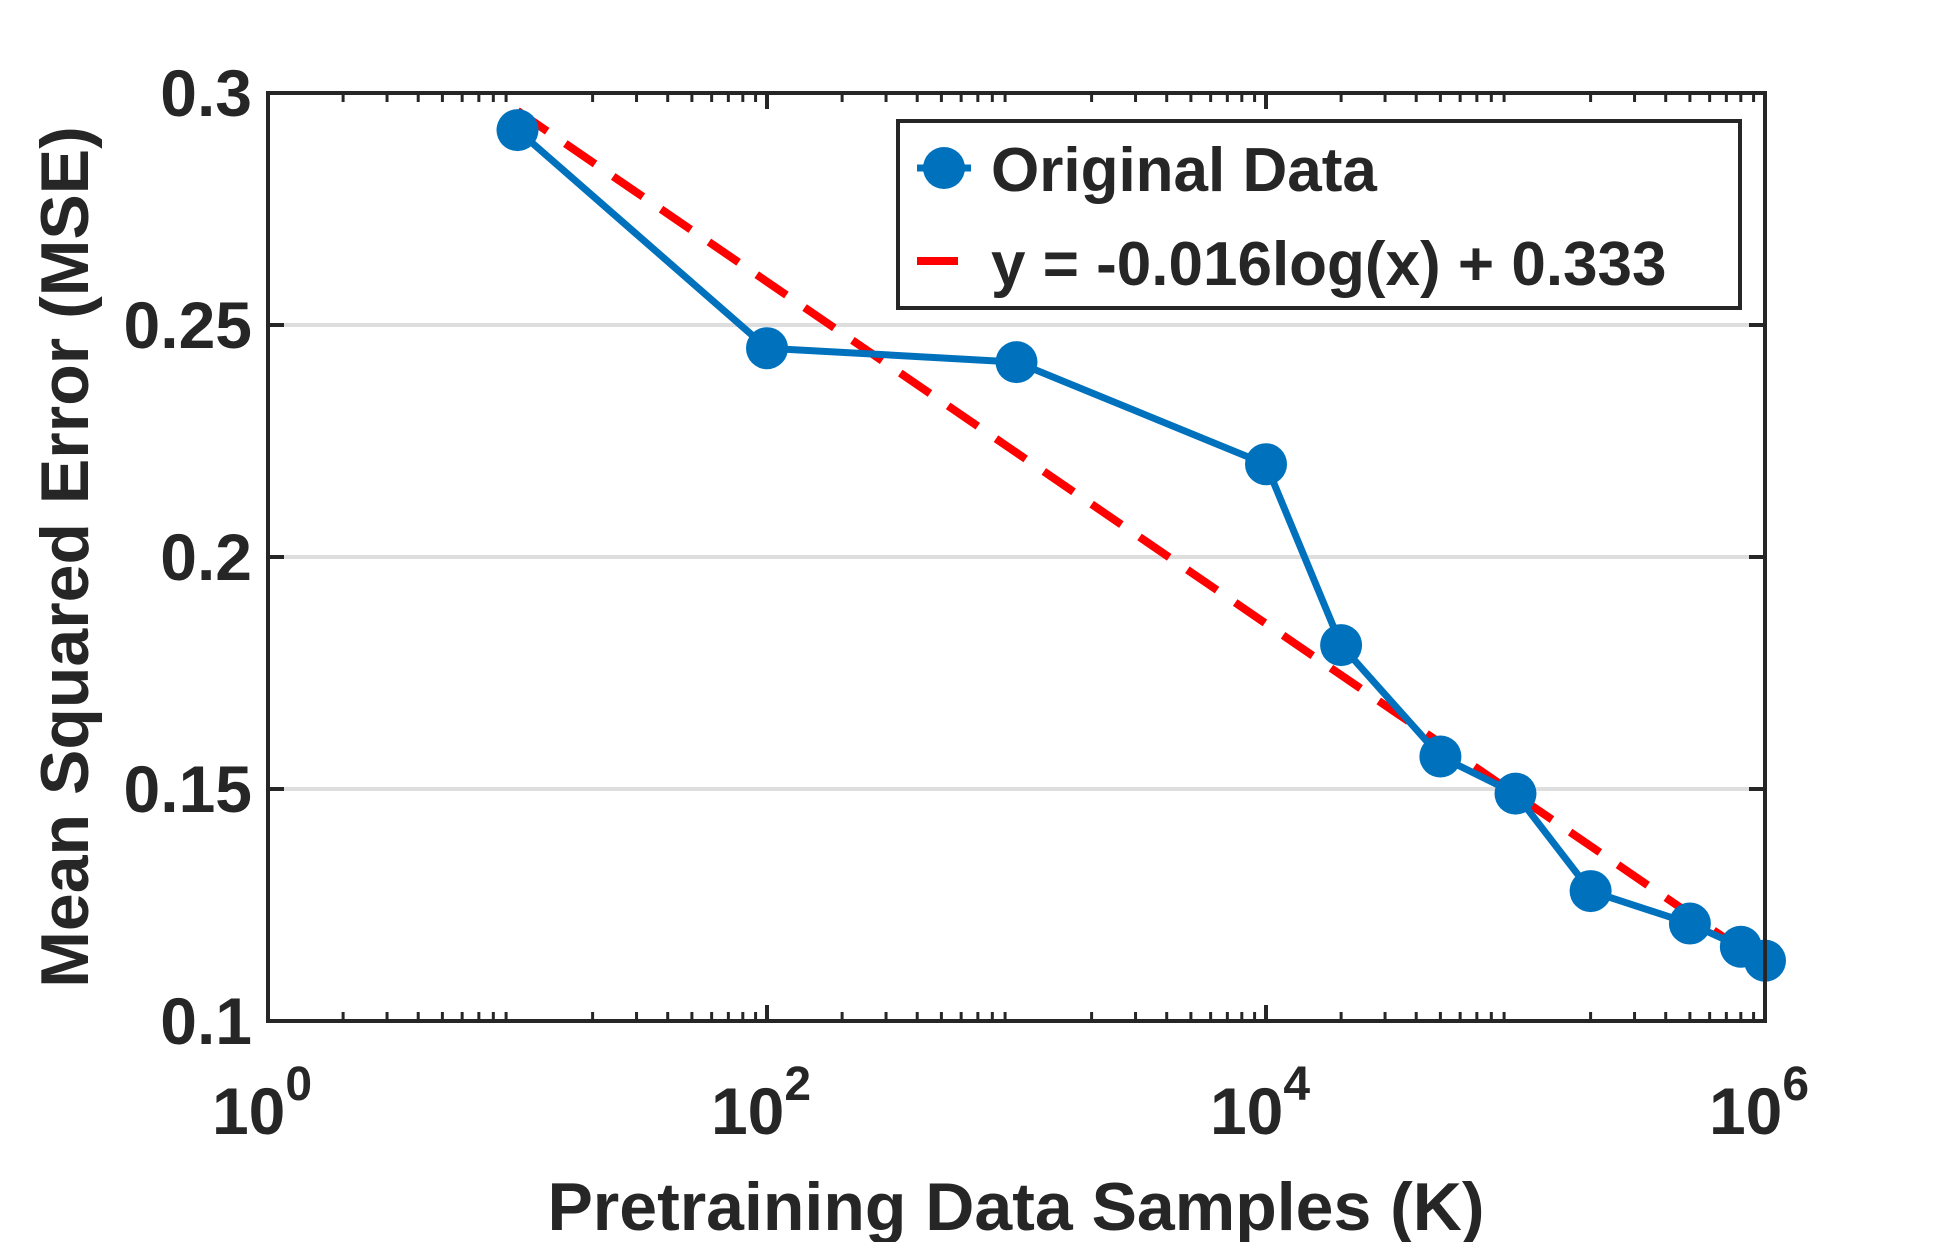 This screenshot has width=1933, height=1242. What do you see at coordinates (1015, 1205) in the screenshot?
I see `x-axis-label: Pretraining Data Samples (K)` at bounding box center [1015, 1205].